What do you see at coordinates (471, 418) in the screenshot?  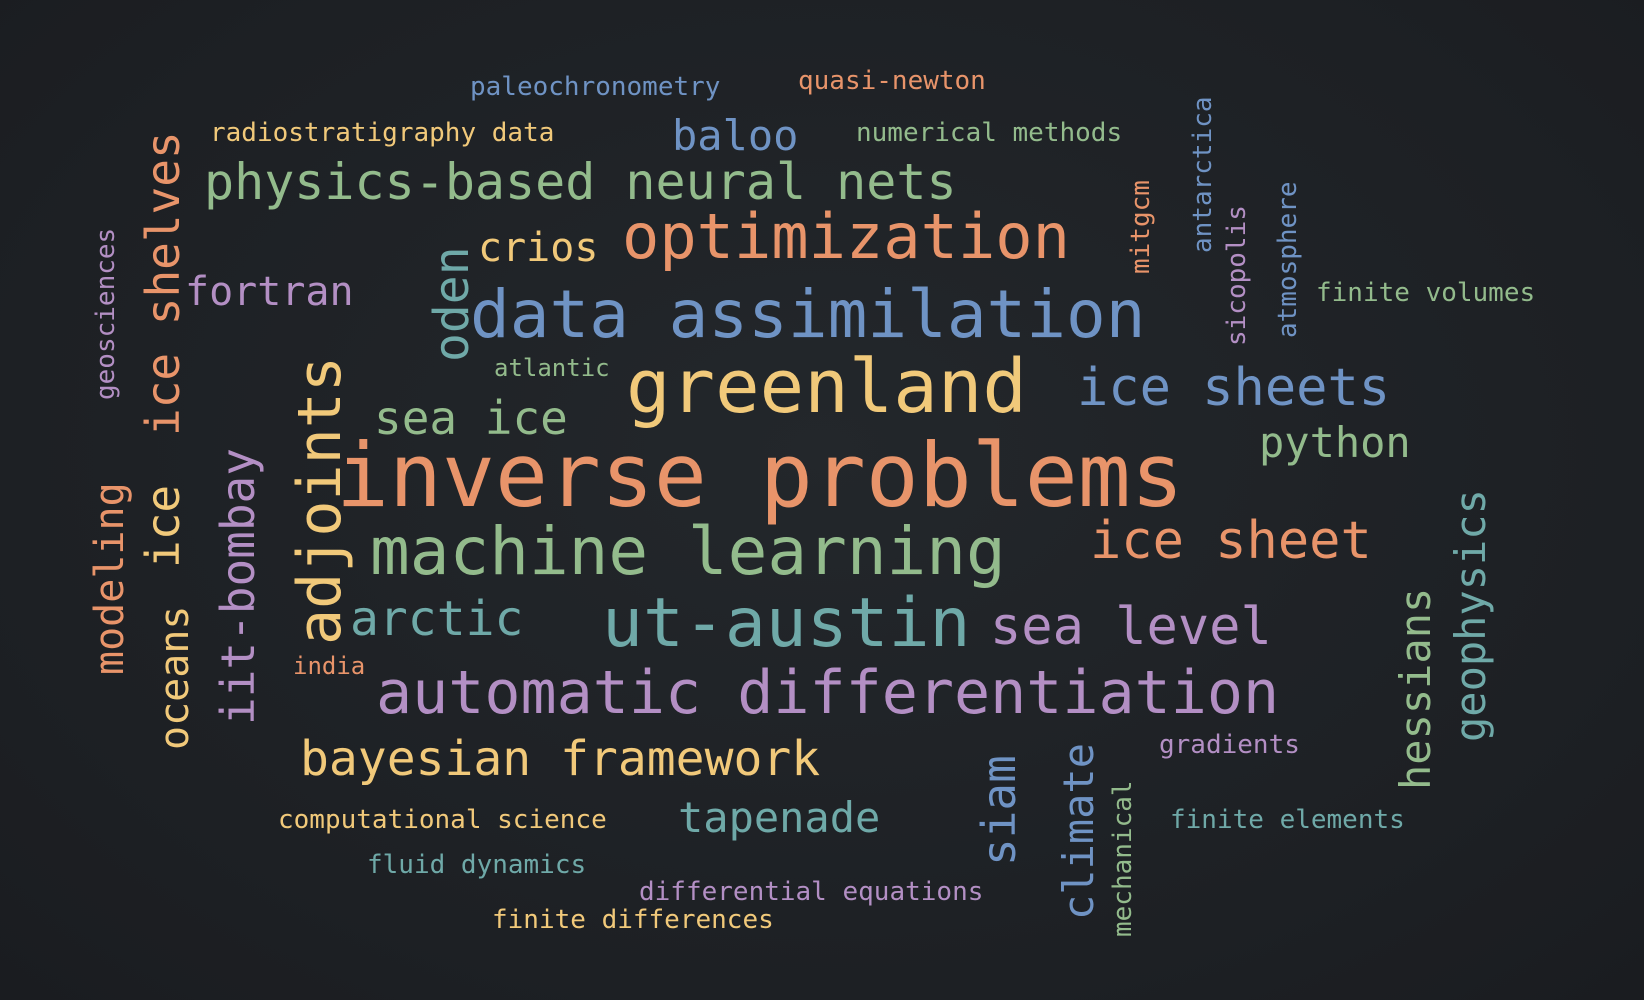 I see `word-sea-ice: sea ice` at bounding box center [471, 418].